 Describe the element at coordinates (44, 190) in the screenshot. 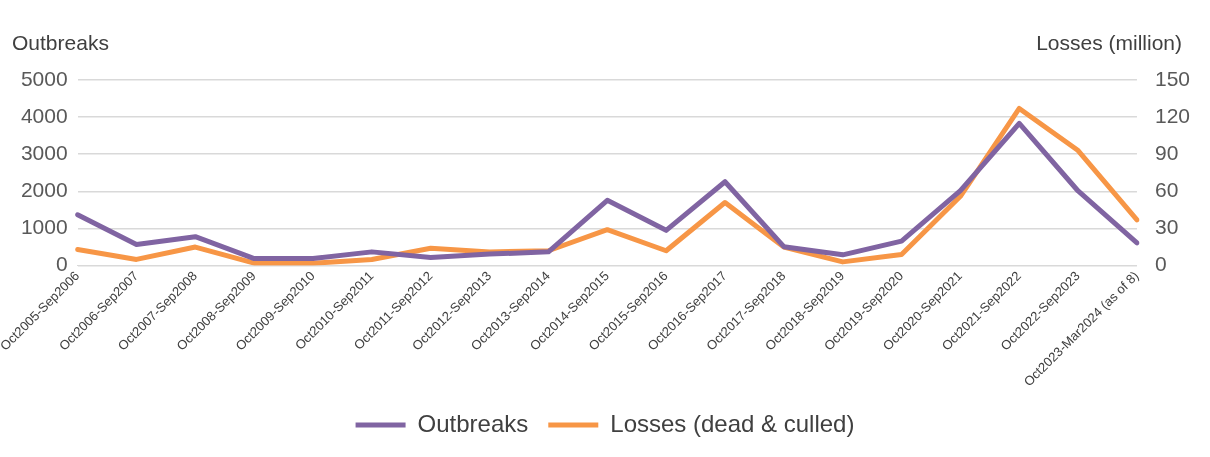

I see `y-tick-label: 2000` at that location.